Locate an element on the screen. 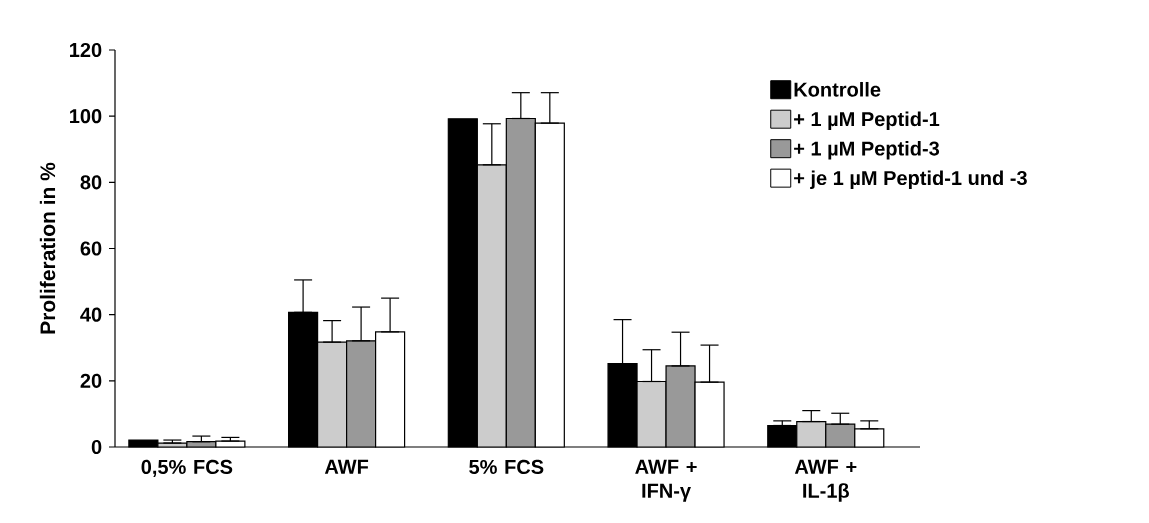 This screenshot has height=523, width=1149. x-tick-label: AWF + IL-1β is located at coordinates (825, 480).